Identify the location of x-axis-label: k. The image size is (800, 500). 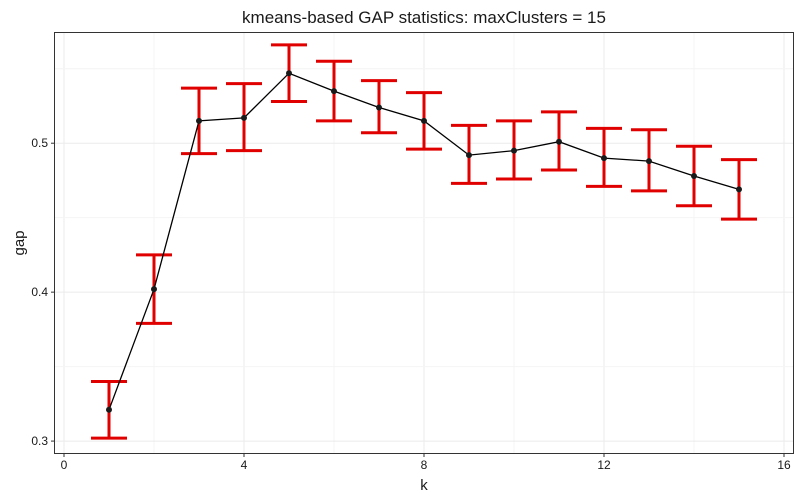
(424, 485).